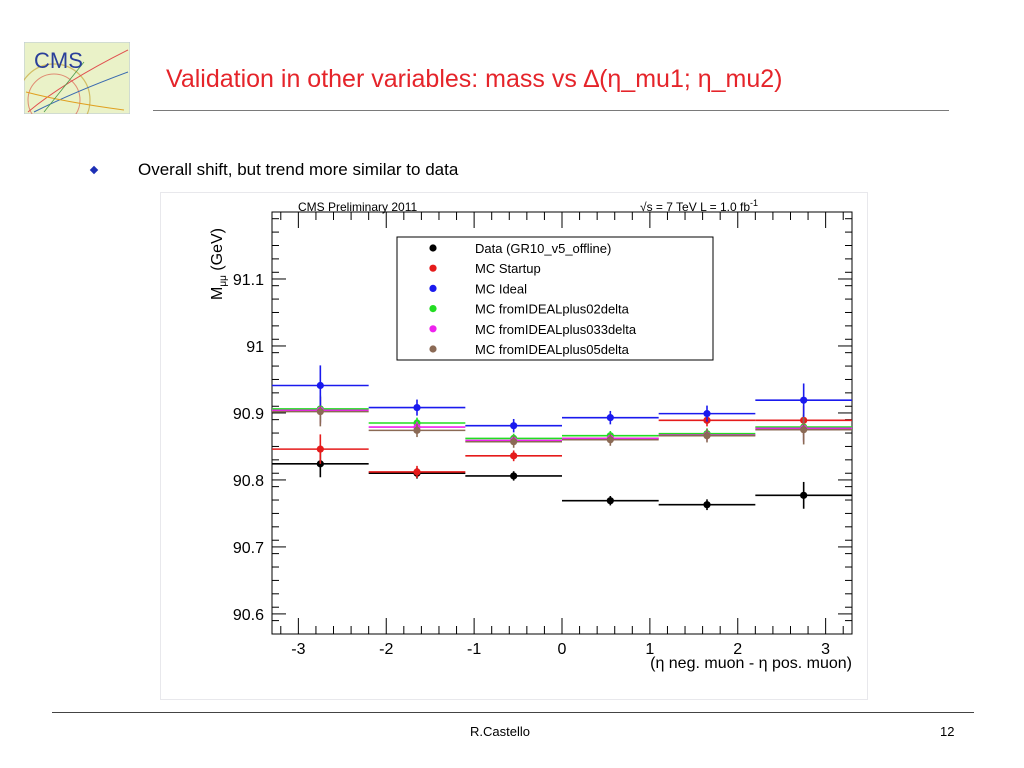 The image size is (1024, 768). Describe the element at coordinates (551, 110) in the screenshot. I see `title-divider` at that location.